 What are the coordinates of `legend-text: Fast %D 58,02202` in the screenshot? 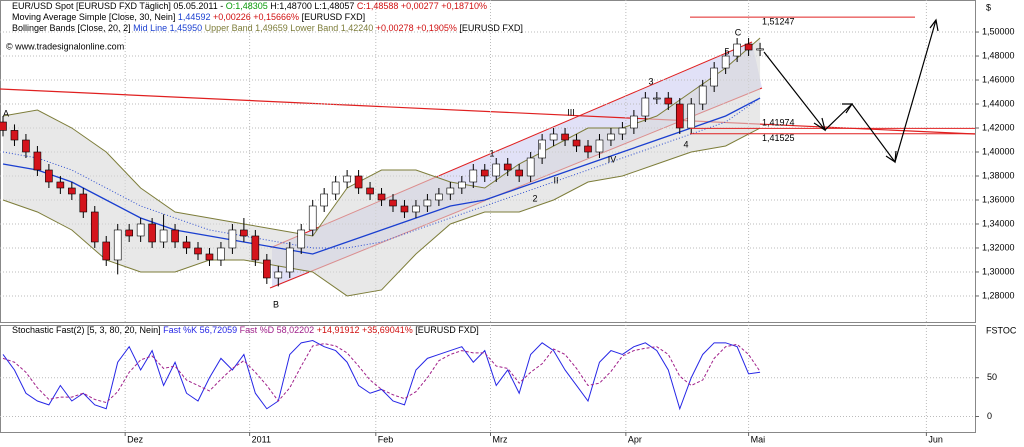 It's located at (275, 330).